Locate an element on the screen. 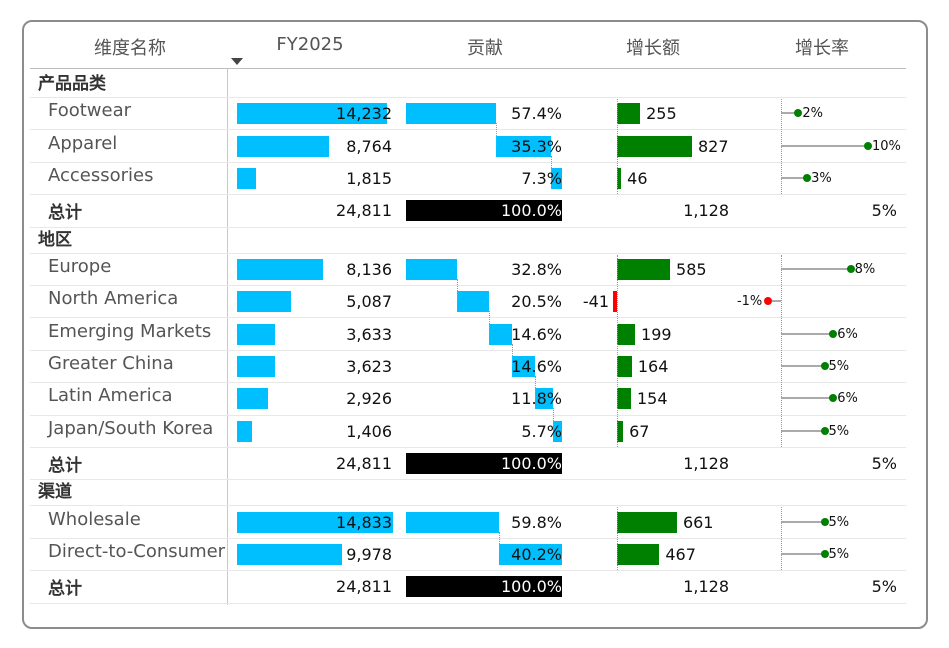 The height and width of the screenshot is (648, 949). growth-value: 827 is located at coordinates (713, 146).